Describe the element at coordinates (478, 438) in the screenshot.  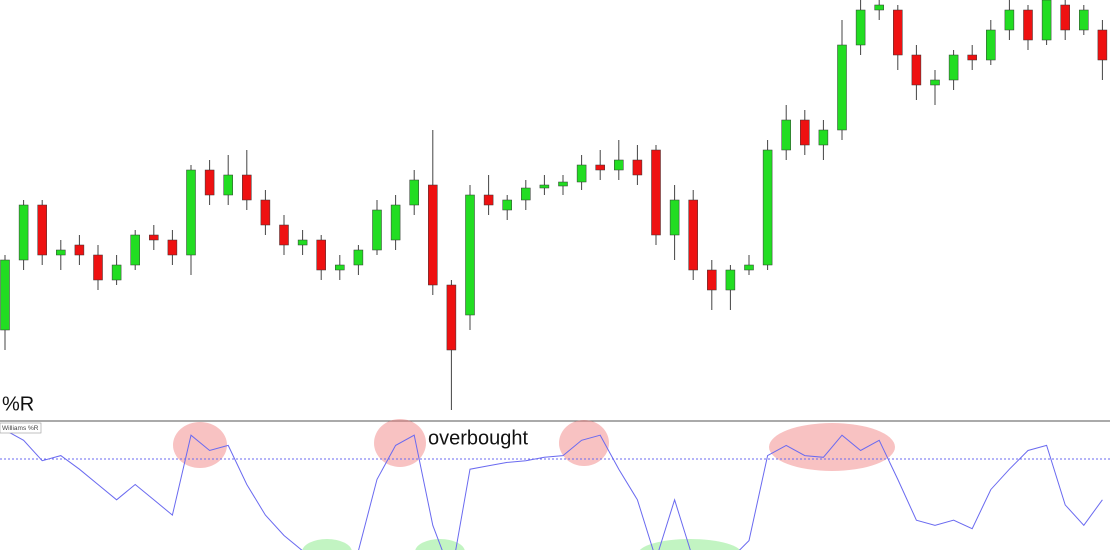
I see `annotation: overbought` at that location.